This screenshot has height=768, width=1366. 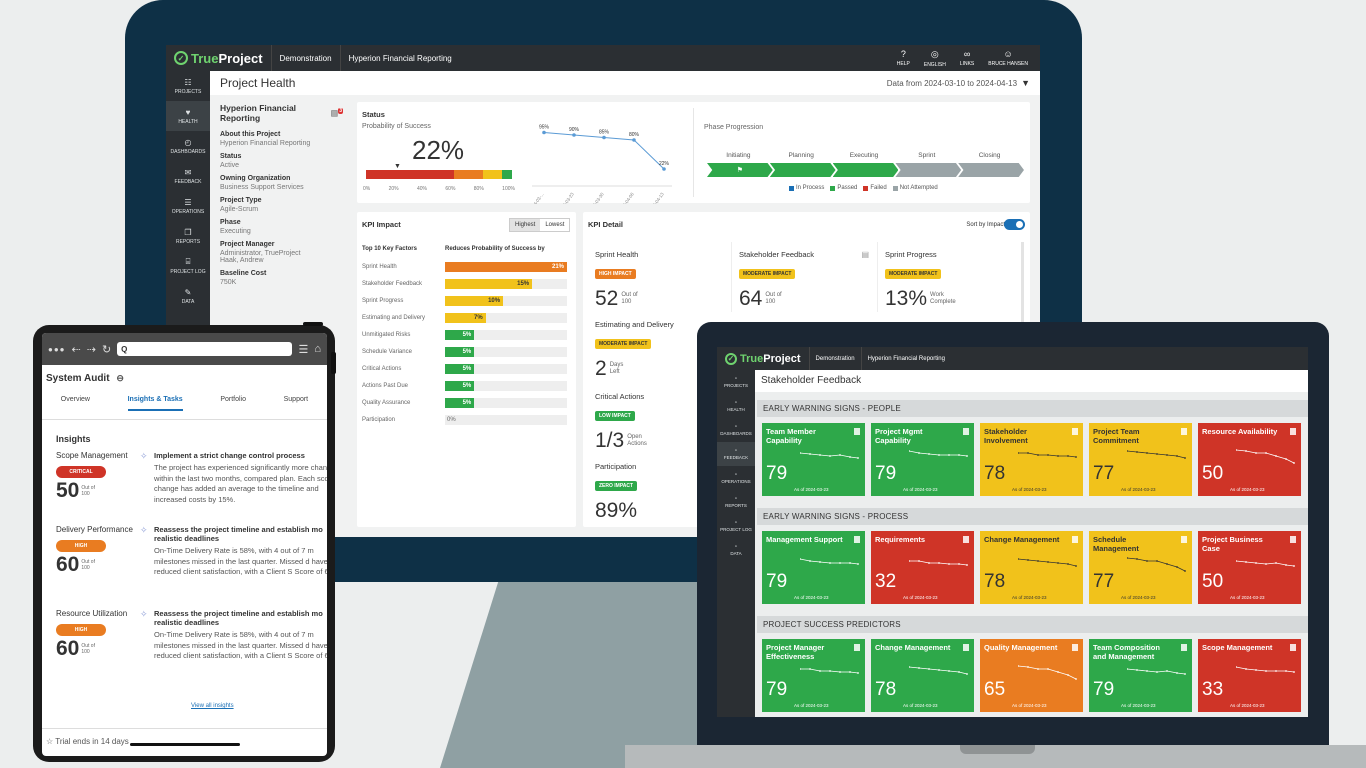 What do you see at coordinates (464, 351) in the screenshot?
I see `kpi-impact-row: Schedule Variance 5%` at bounding box center [464, 351].